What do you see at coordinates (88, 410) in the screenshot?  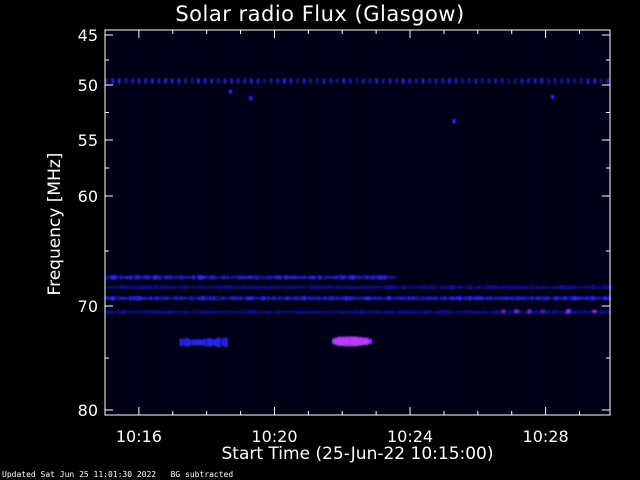 I see `y-tick-label: 80` at bounding box center [88, 410].